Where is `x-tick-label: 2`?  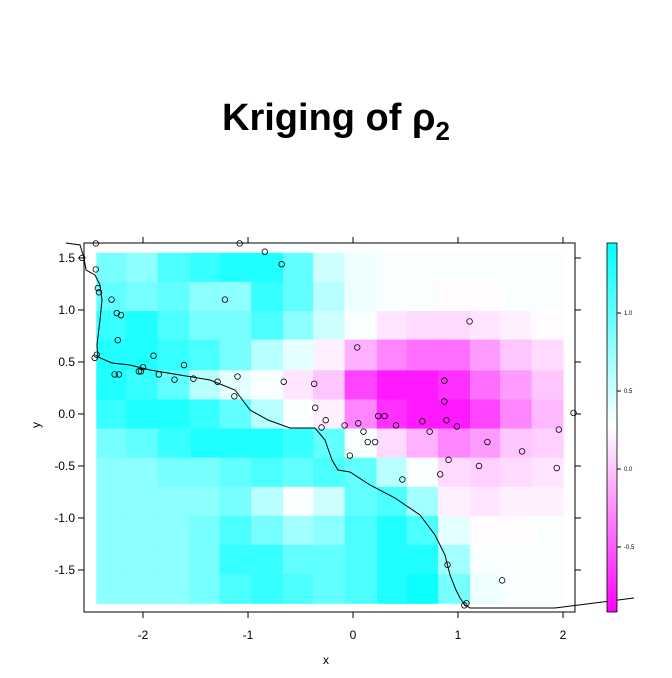
x-tick-label: 2 is located at coordinates (563, 635).